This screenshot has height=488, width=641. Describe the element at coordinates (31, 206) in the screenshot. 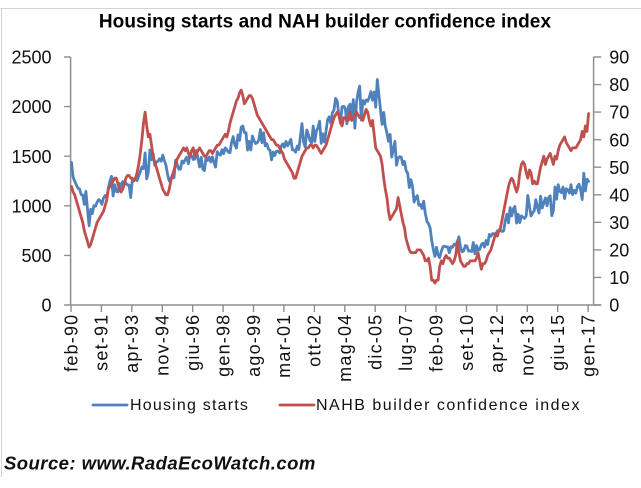

I see `svg-text: 1000` at that location.